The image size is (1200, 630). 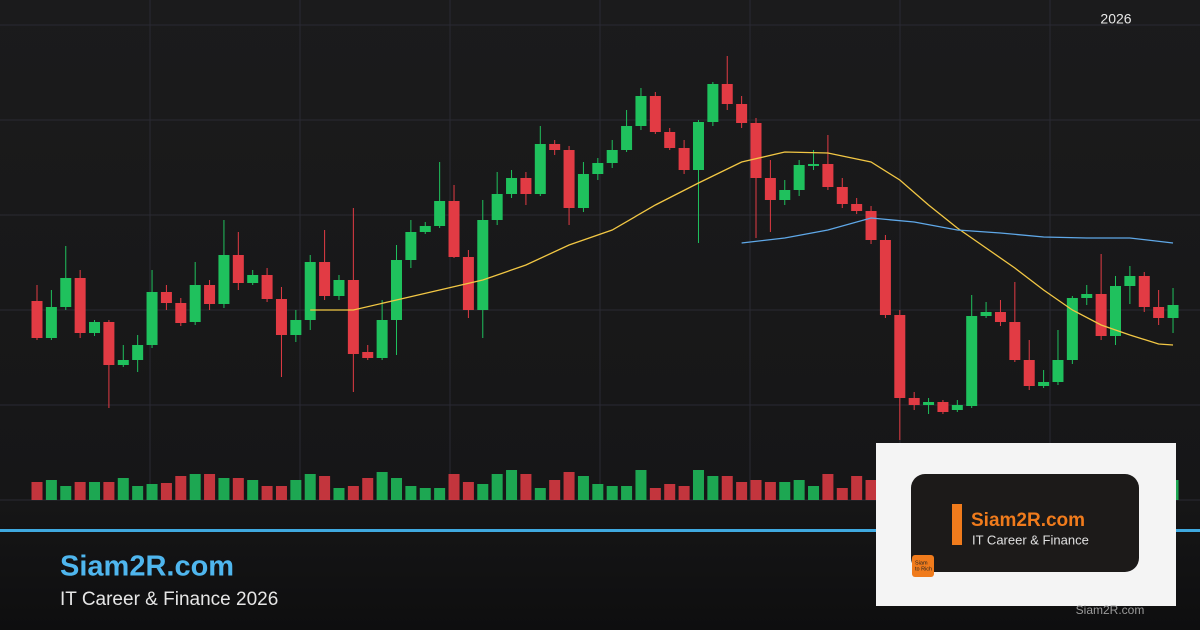 What do you see at coordinates (957, 230) in the screenshot?
I see `moving-average` at bounding box center [957, 230].